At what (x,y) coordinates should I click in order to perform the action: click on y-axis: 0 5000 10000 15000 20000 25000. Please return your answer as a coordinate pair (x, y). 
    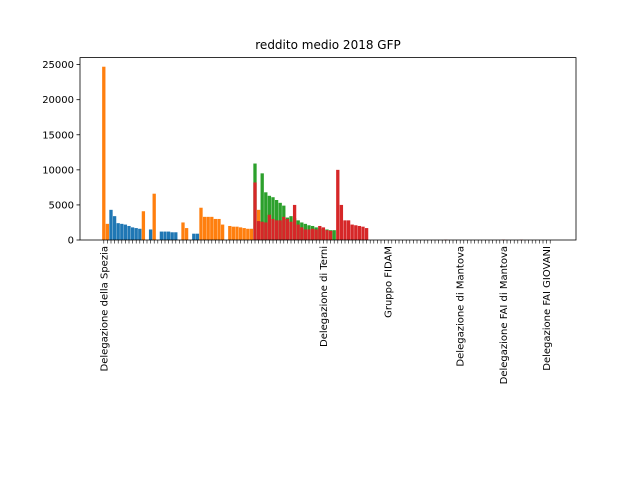
    Looking at the image, I should click on (61, 153).